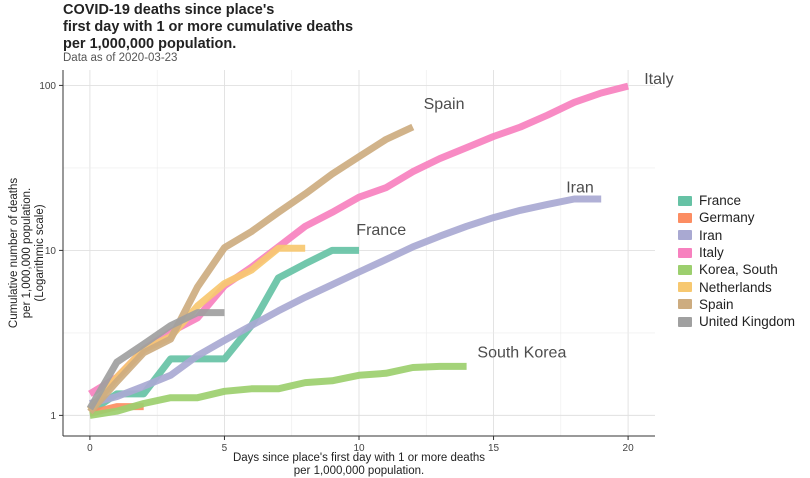 The width and height of the screenshot is (810, 478). What do you see at coordinates (711, 253) in the screenshot?
I see `legend-label: Italy` at bounding box center [711, 253].